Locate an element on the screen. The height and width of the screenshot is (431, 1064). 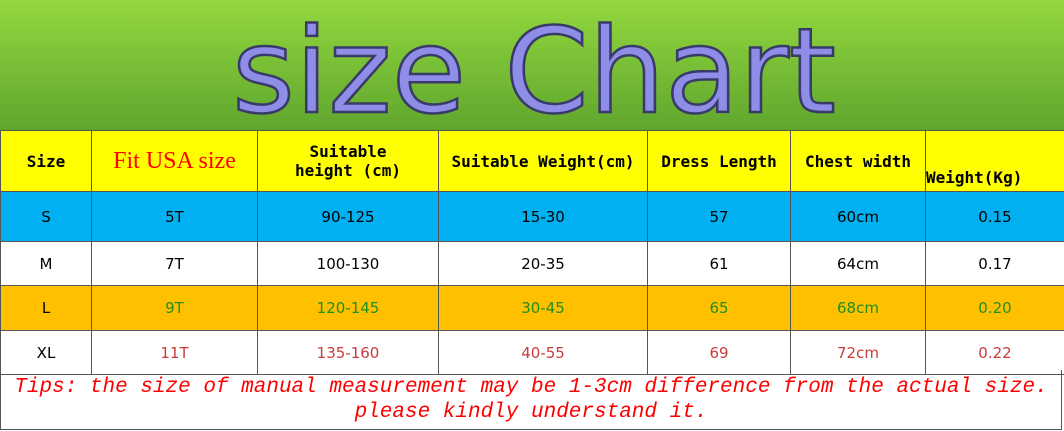
cell: 5T is located at coordinates (174, 216).